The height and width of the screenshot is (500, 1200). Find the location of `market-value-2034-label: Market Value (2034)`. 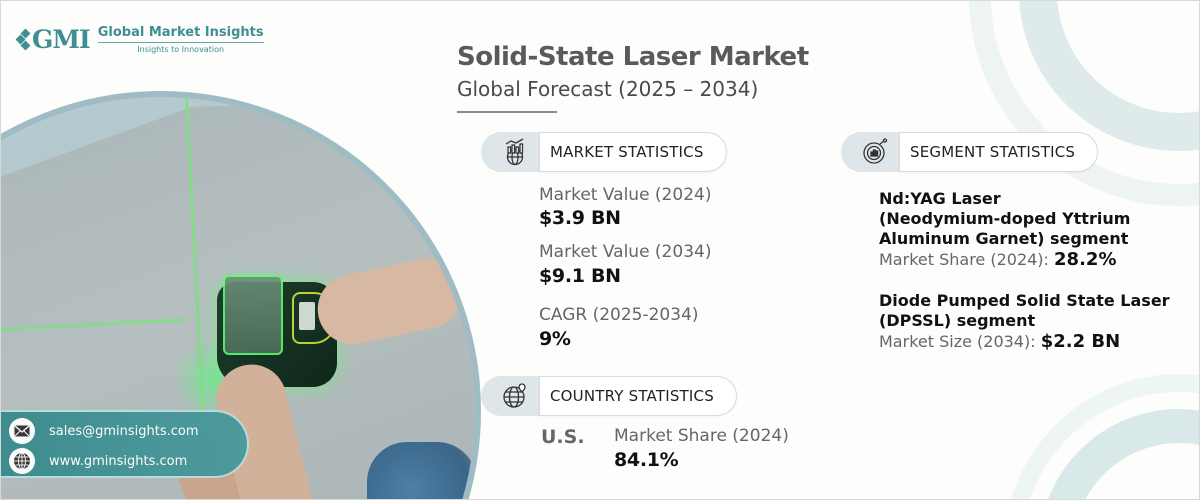

market-value-2034-label: Market Value (2034) is located at coordinates (625, 252).